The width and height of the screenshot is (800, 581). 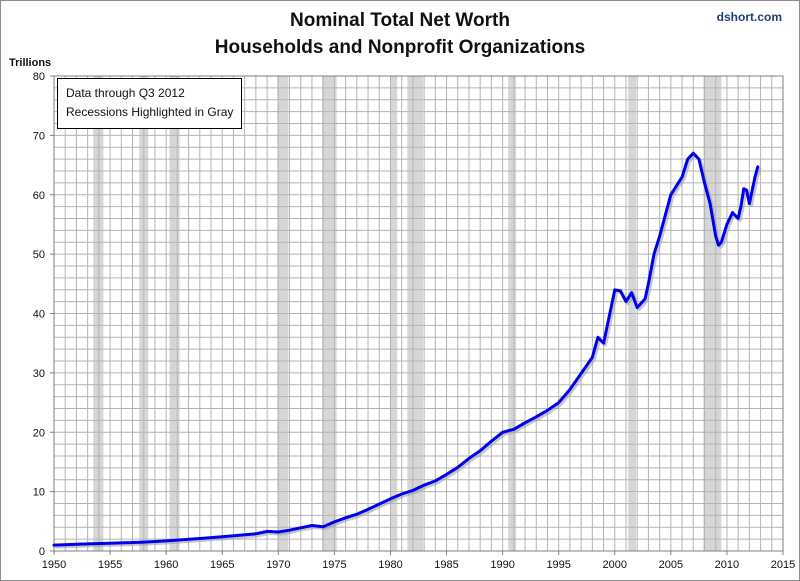 What do you see at coordinates (558, 565) in the screenshot?
I see `x-tick-label: 1995` at bounding box center [558, 565].